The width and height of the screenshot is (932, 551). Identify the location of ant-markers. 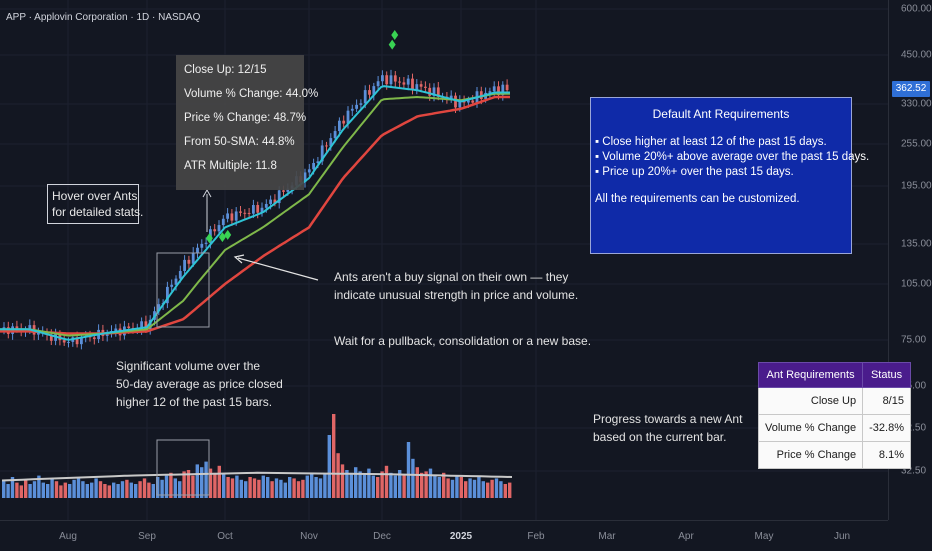
(302, 136).